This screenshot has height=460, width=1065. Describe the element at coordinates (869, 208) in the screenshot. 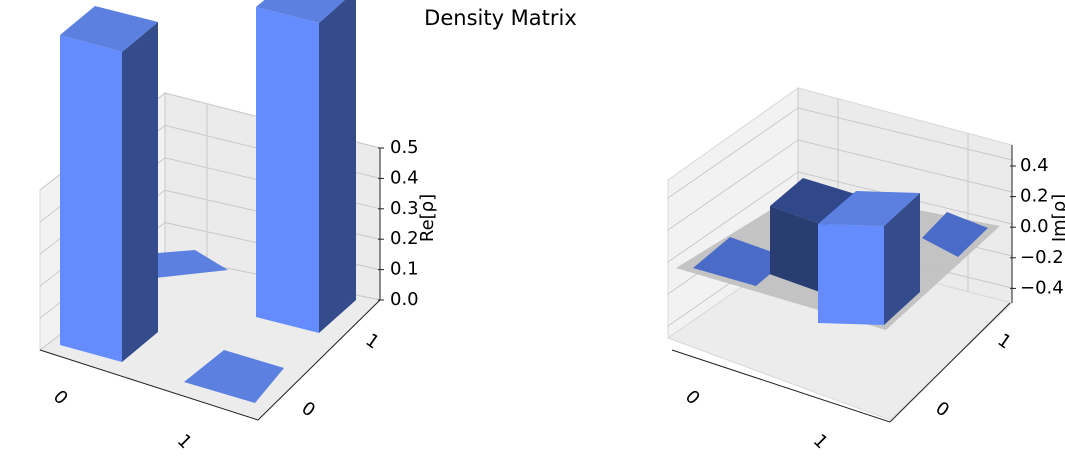

I see `right-bar-1-0-top-face` at that location.